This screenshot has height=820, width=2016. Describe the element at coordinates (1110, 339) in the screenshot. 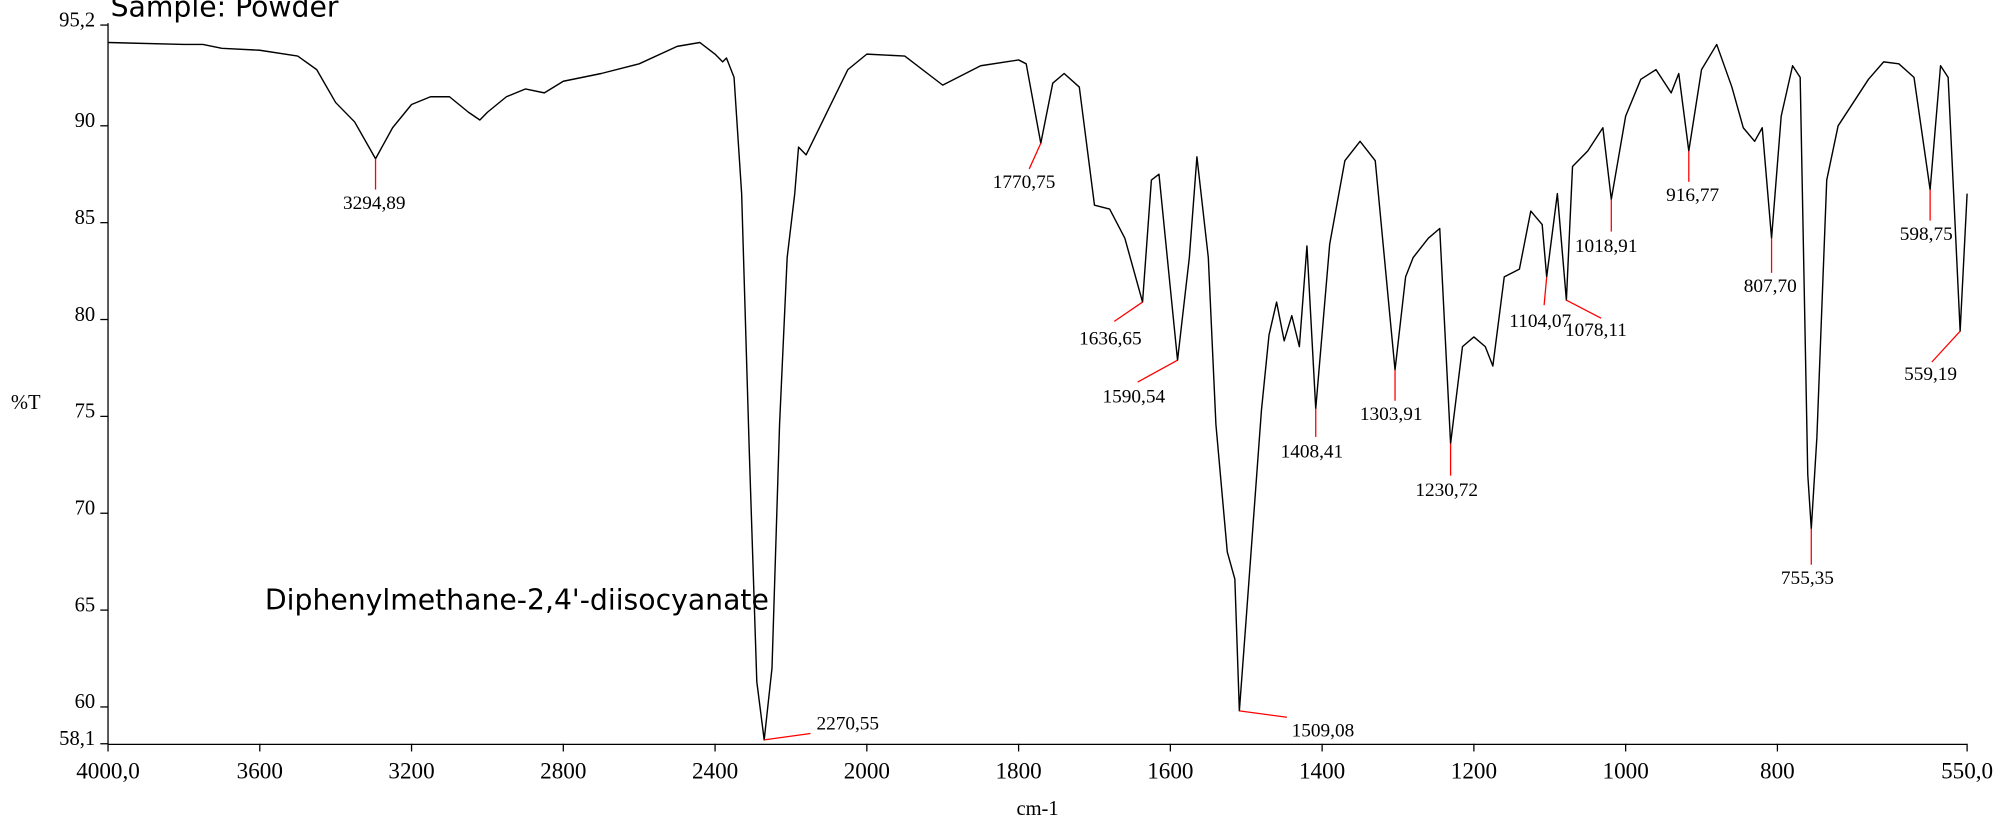

I see `peak-label: 1636,65` at that location.